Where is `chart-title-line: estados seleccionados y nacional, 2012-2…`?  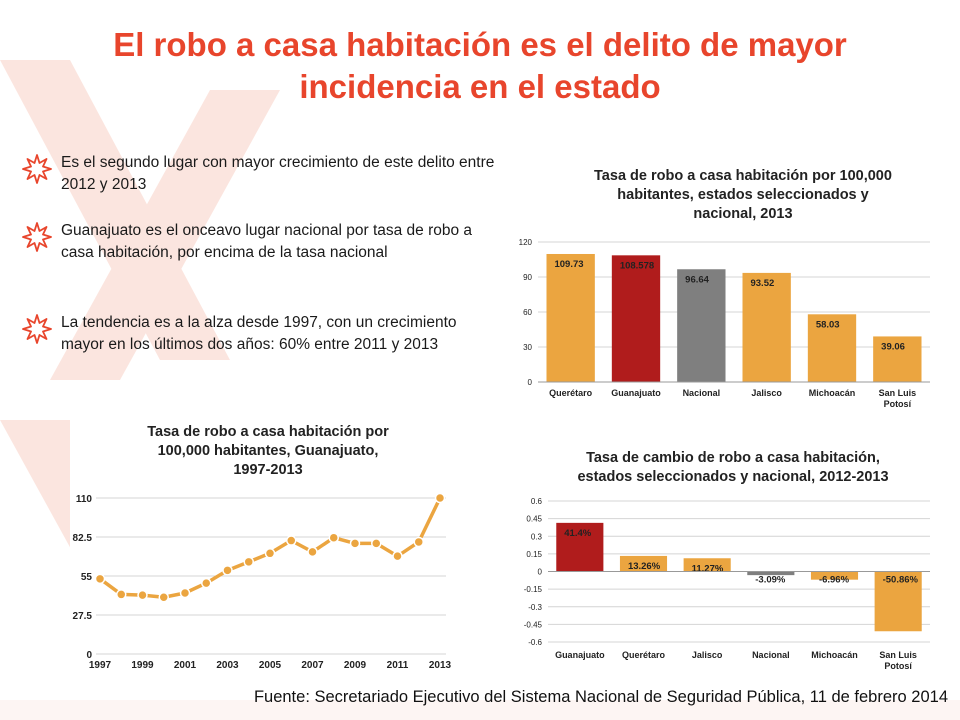
chart-title-line: estados seleccionados y nacional, 2012-2… is located at coordinates (732, 477).